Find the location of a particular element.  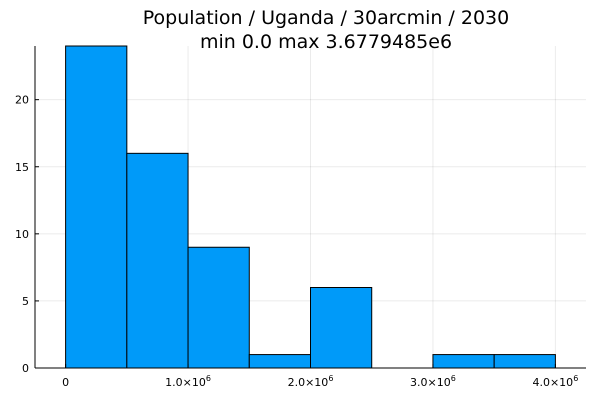

y-tick-label-1: 5 is located at coordinates (25, 301).